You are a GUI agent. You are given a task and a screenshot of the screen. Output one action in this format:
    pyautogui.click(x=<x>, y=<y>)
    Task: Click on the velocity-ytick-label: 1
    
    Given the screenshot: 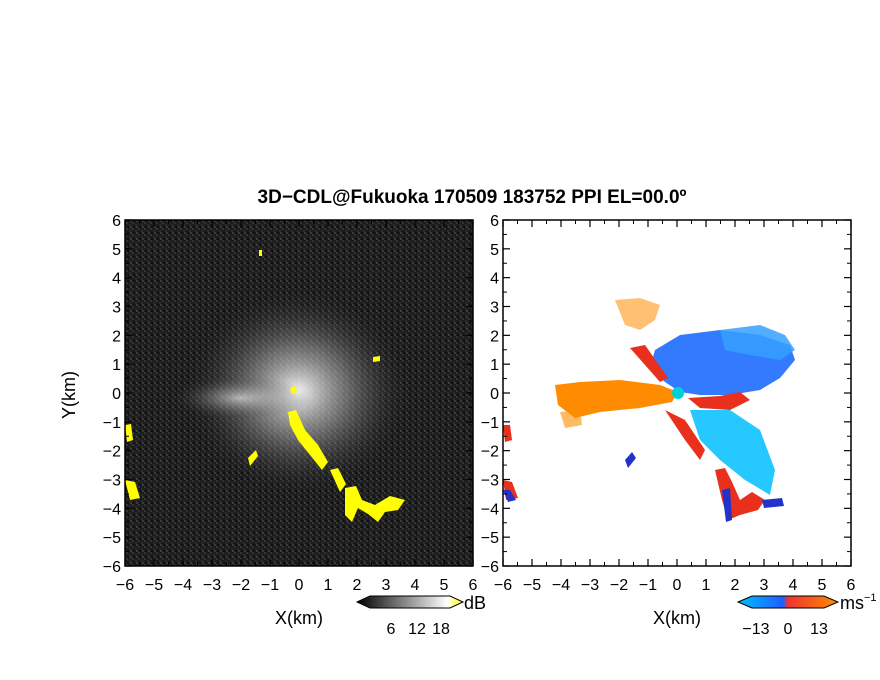 What is the action you would take?
    pyautogui.click(x=494, y=365)
    